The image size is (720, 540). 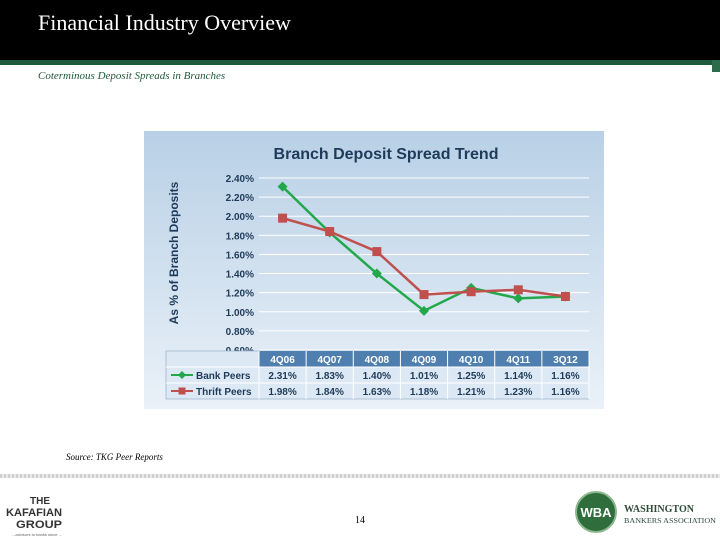 I want to click on footer-divider, so click(x=360, y=476).